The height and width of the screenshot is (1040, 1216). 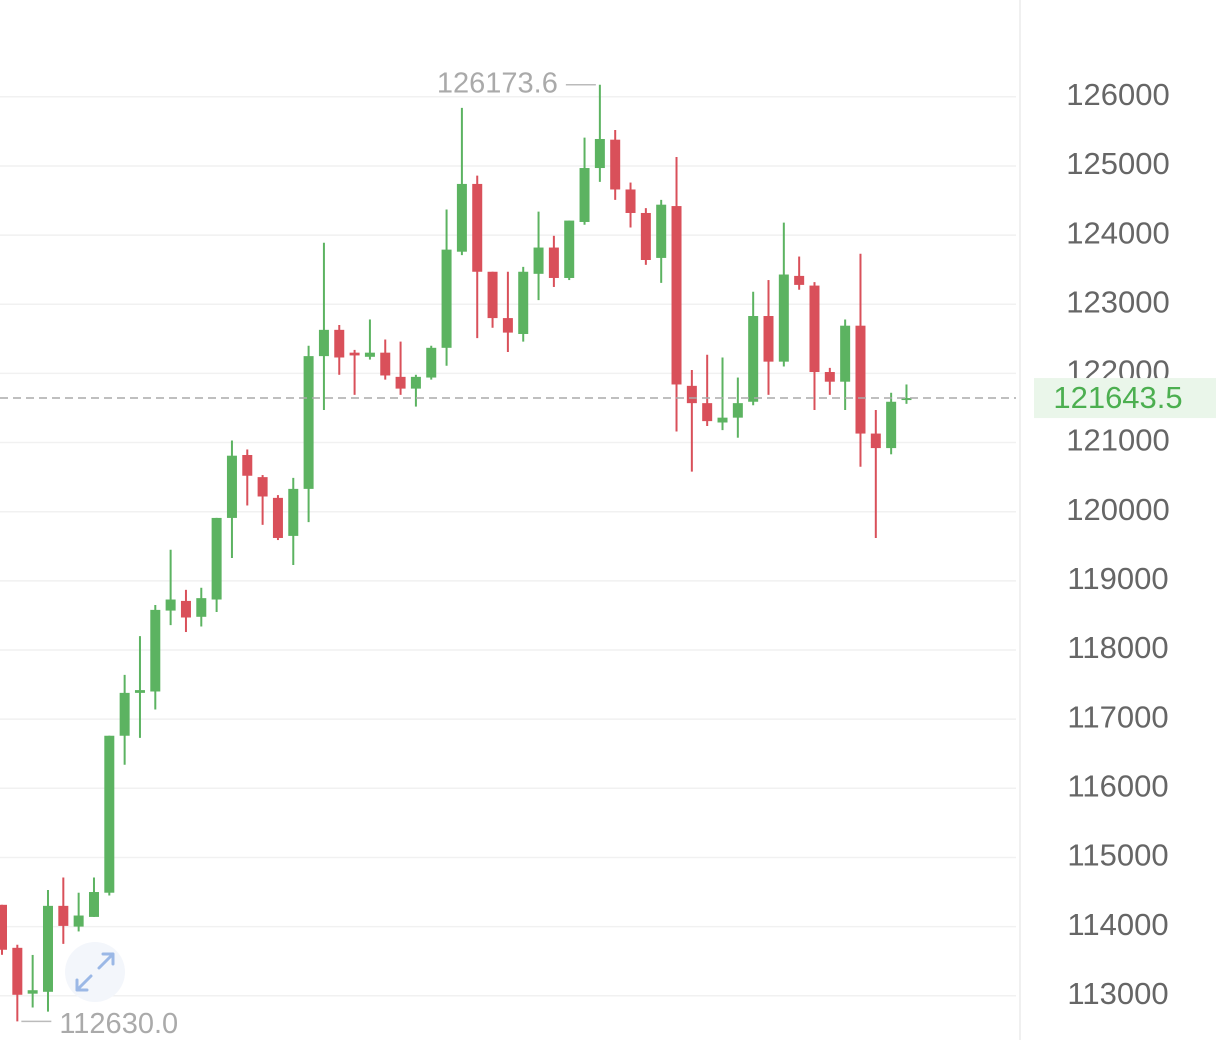 I want to click on last-price-label: 121643.5, so click(x=1117, y=397).